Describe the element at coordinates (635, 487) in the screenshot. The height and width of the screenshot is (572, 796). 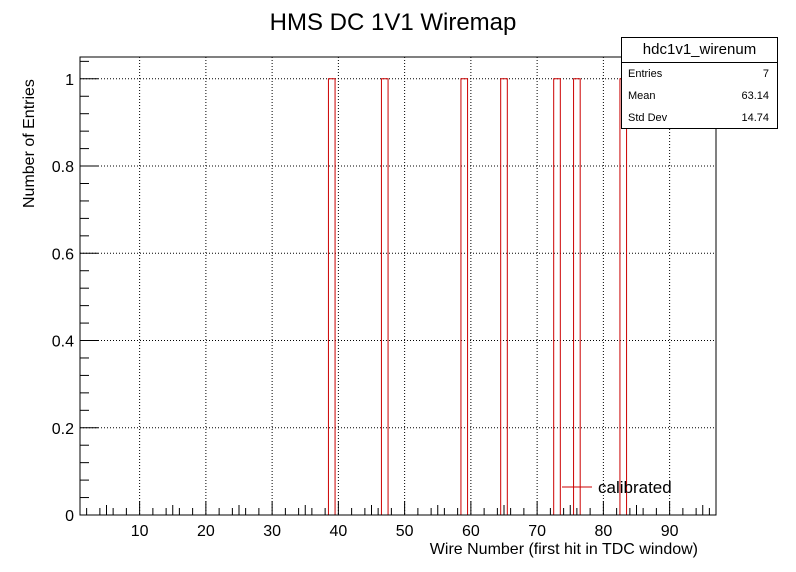
I see `legend-label: calibrated` at that location.